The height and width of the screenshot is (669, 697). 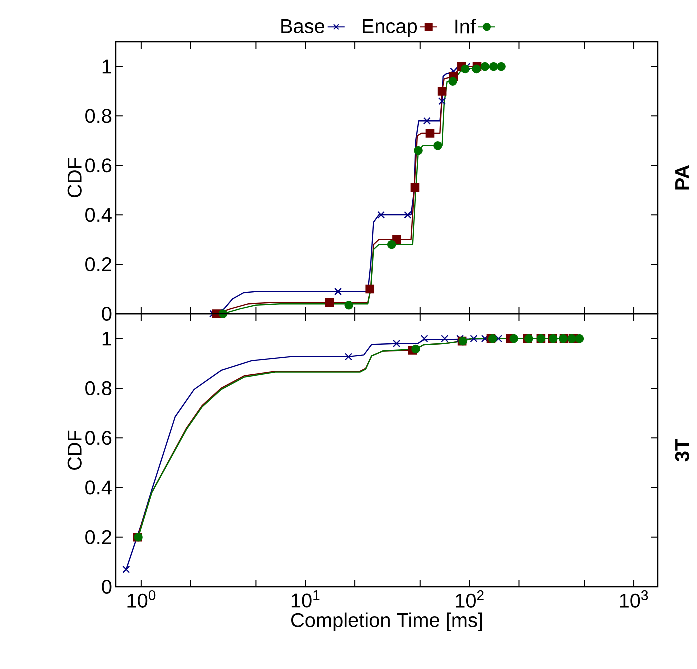 I want to click on x-tick-label: 10$^{0}$, so click(x=142, y=599).